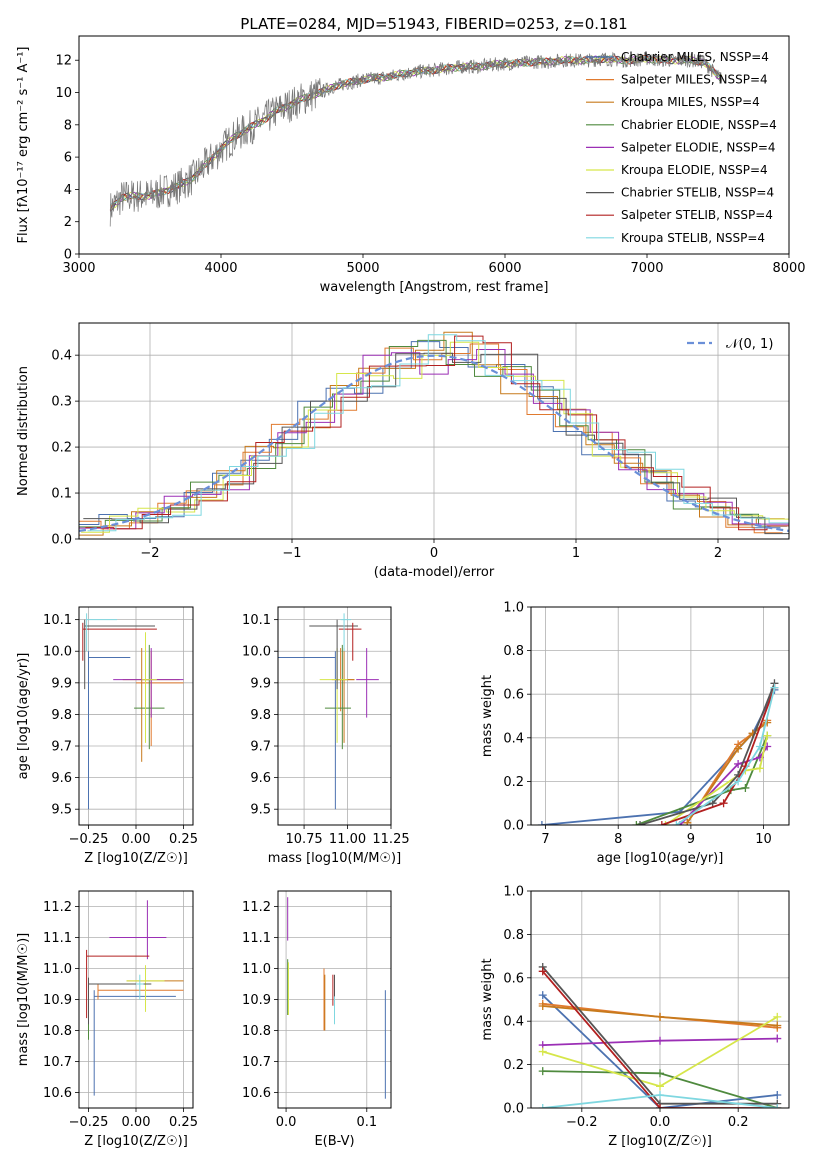  I want to click on normal-legend-label: 𝒩(0, 1), so click(749, 344).